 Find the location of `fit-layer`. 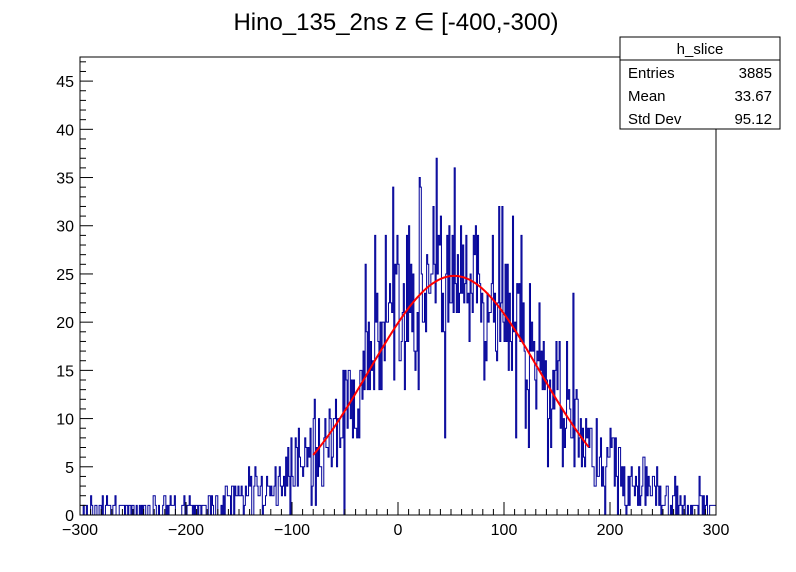

fit-layer is located at coordinates (451, 365).